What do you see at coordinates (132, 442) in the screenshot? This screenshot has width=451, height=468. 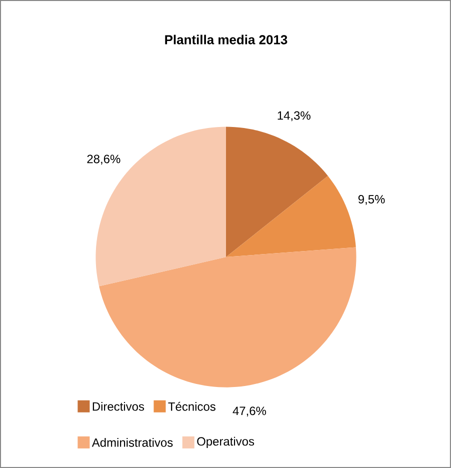 I see `legend-label: Administrativos` at bounding box center [132, 442].